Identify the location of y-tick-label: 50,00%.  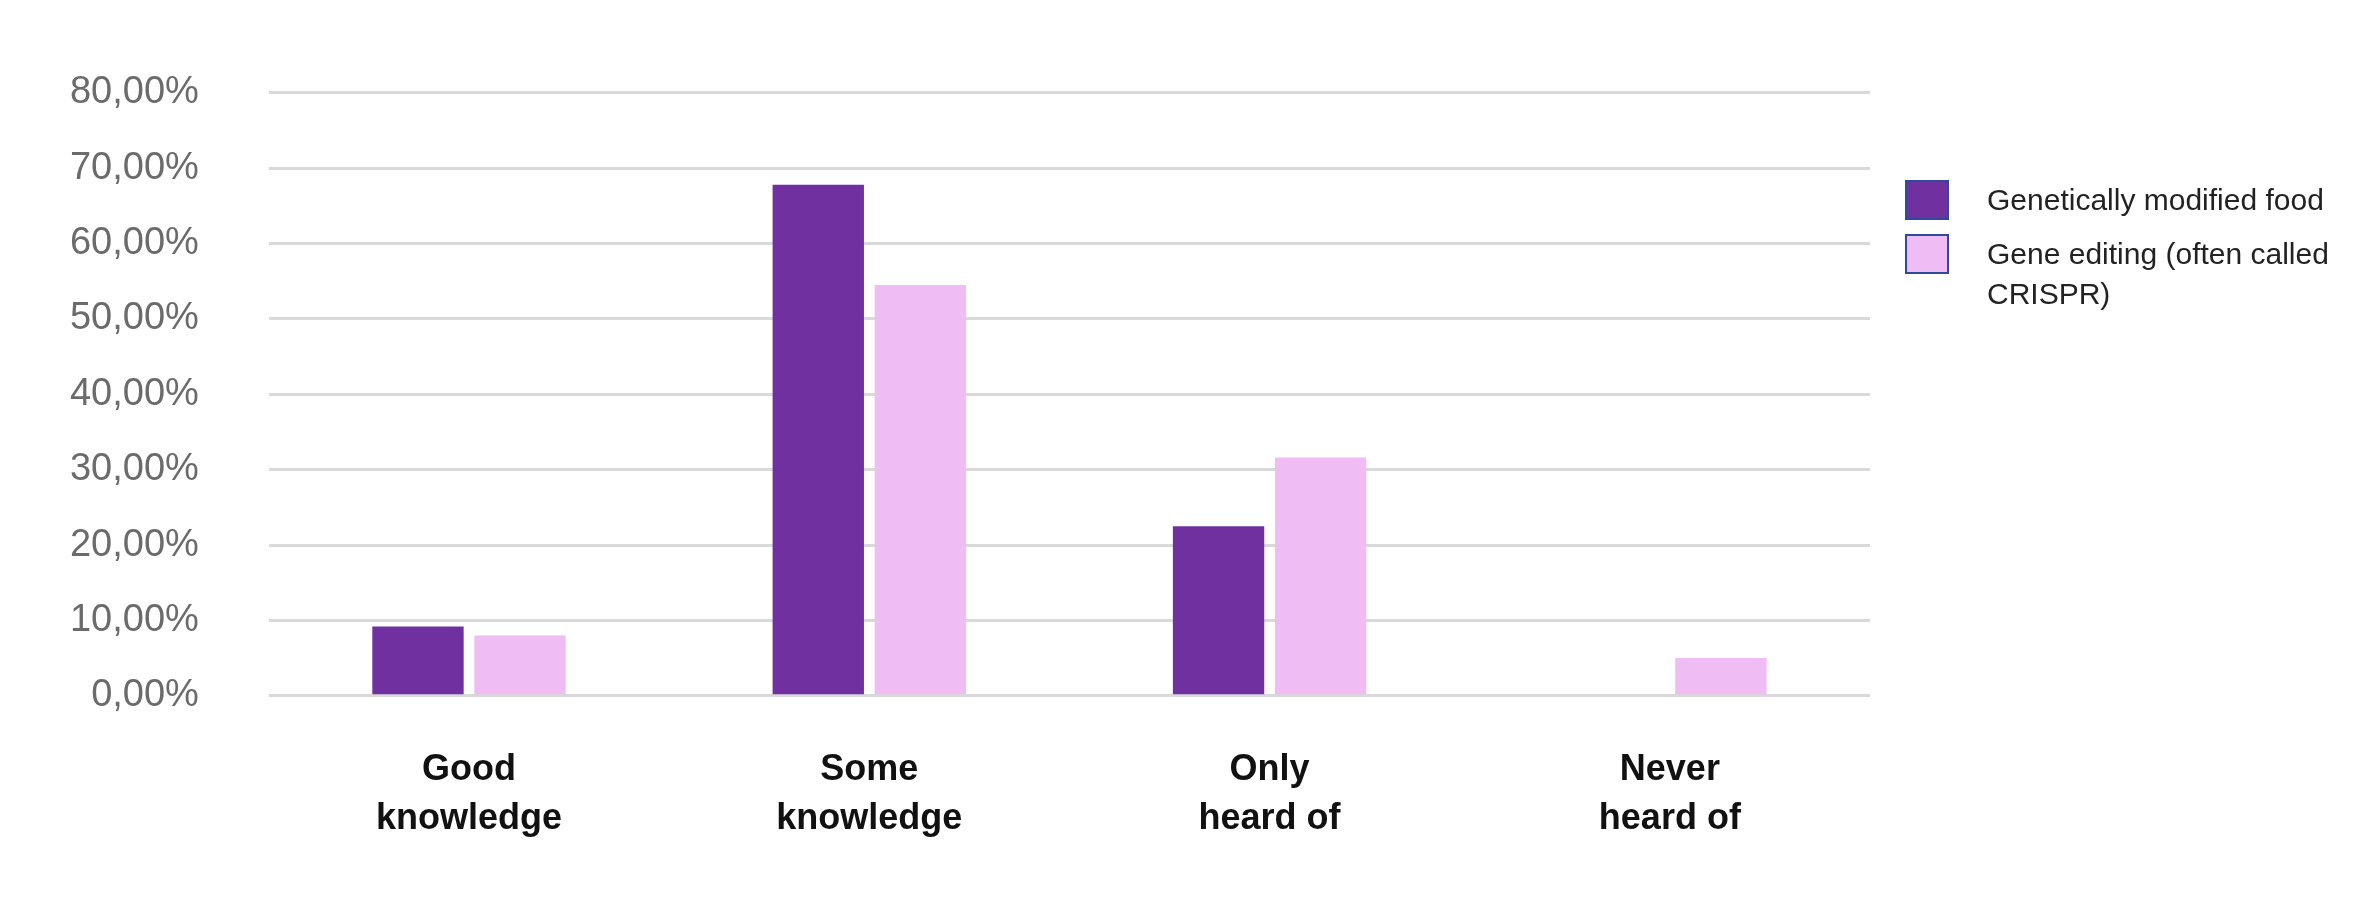
(134, 316).